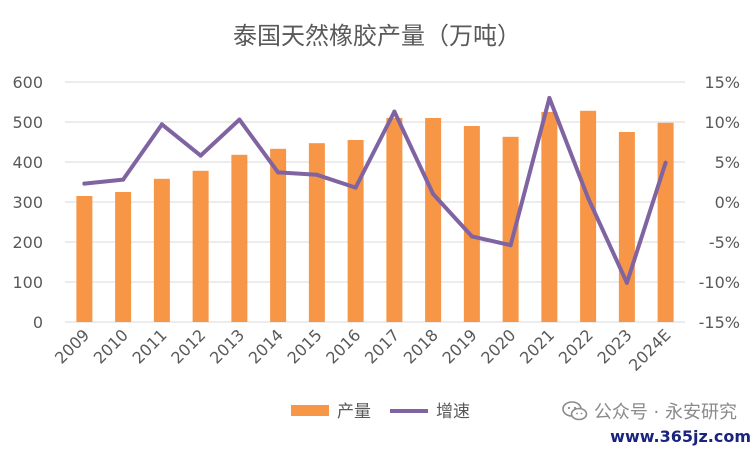 This screenshot has height=451, width=755. I want to click on growth-point-2013, so click(239, 119).